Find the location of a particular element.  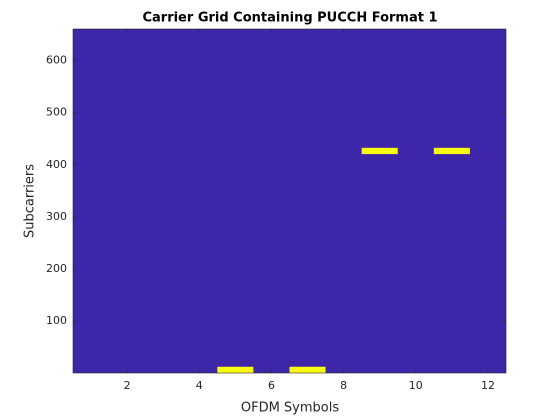

x-tick-label: 8 is located at coordinates (343, 385).